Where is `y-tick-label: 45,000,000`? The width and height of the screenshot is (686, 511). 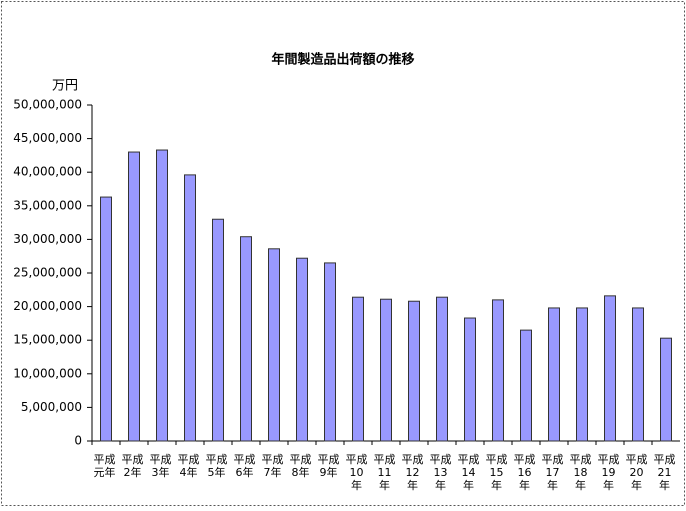 y-tick-label: 45,000,000 is located at coordinates (47, 138).